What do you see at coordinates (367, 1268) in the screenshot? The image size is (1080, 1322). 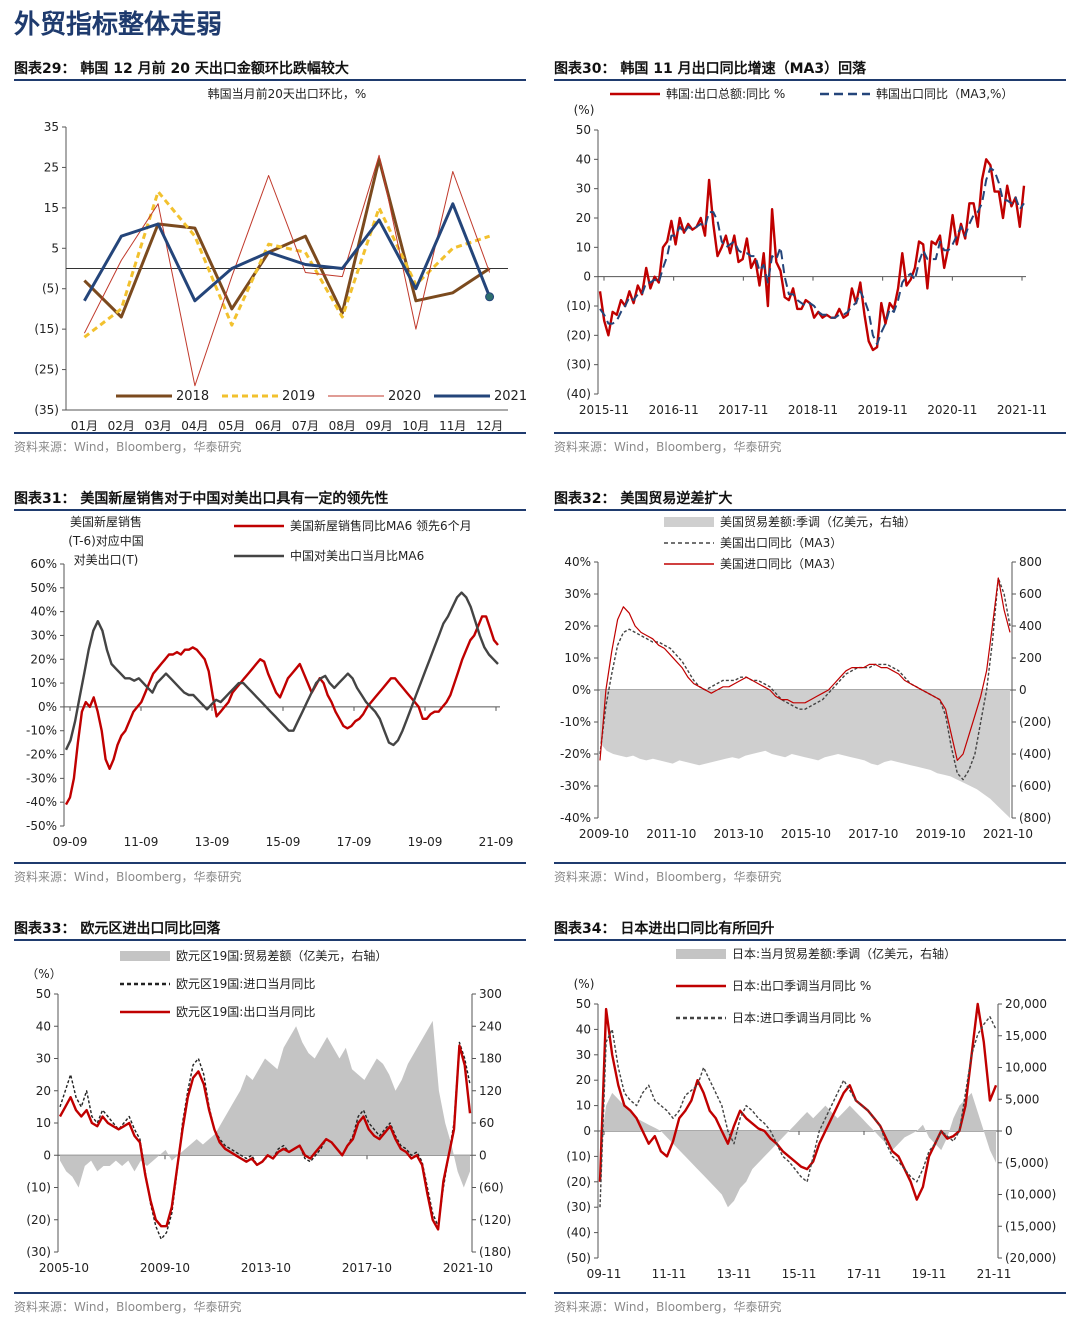 I see `x-tick-label: 2017-10` at bounding box center [367, 1268].